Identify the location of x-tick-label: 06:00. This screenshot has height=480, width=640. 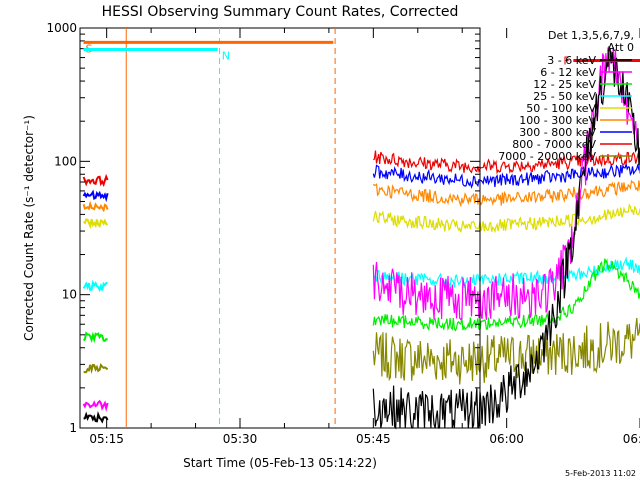
(506, 439).